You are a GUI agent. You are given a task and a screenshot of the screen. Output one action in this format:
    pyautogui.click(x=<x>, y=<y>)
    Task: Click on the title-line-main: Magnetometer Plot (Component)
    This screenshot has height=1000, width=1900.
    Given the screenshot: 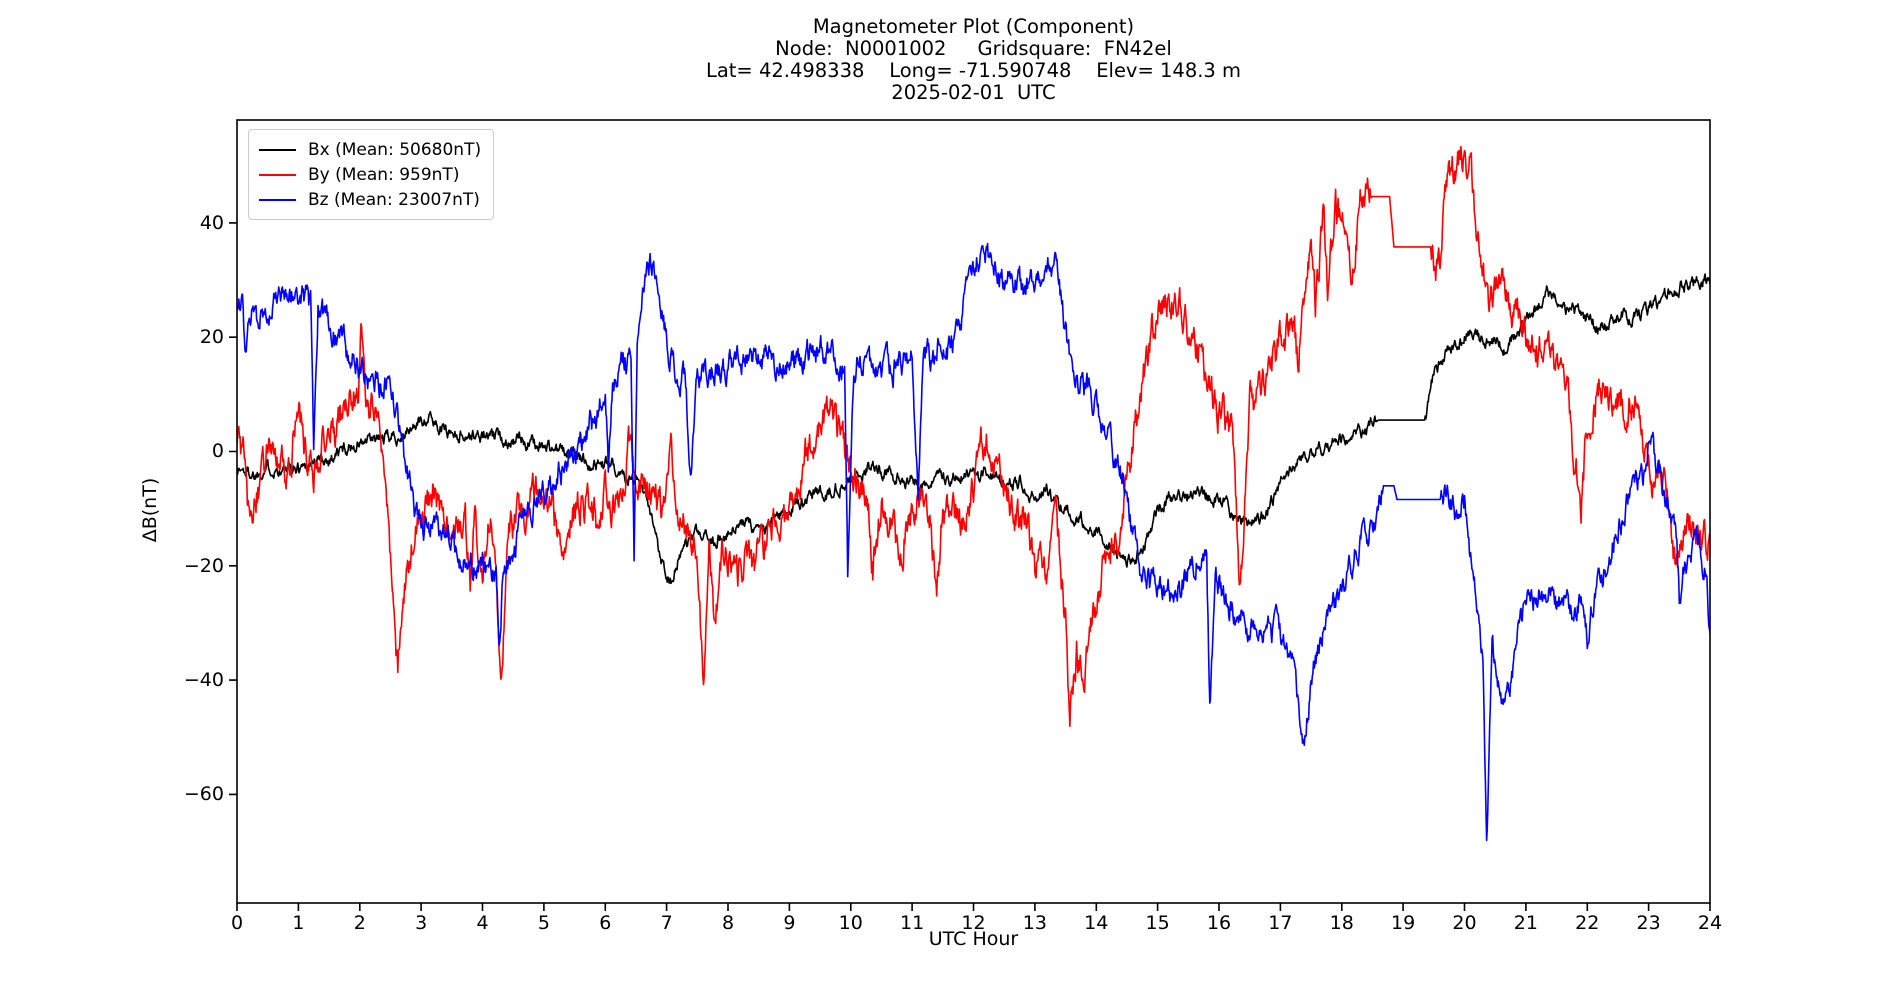 What is the action you would take?
    pyautogui.click(x=973, y=26)
    